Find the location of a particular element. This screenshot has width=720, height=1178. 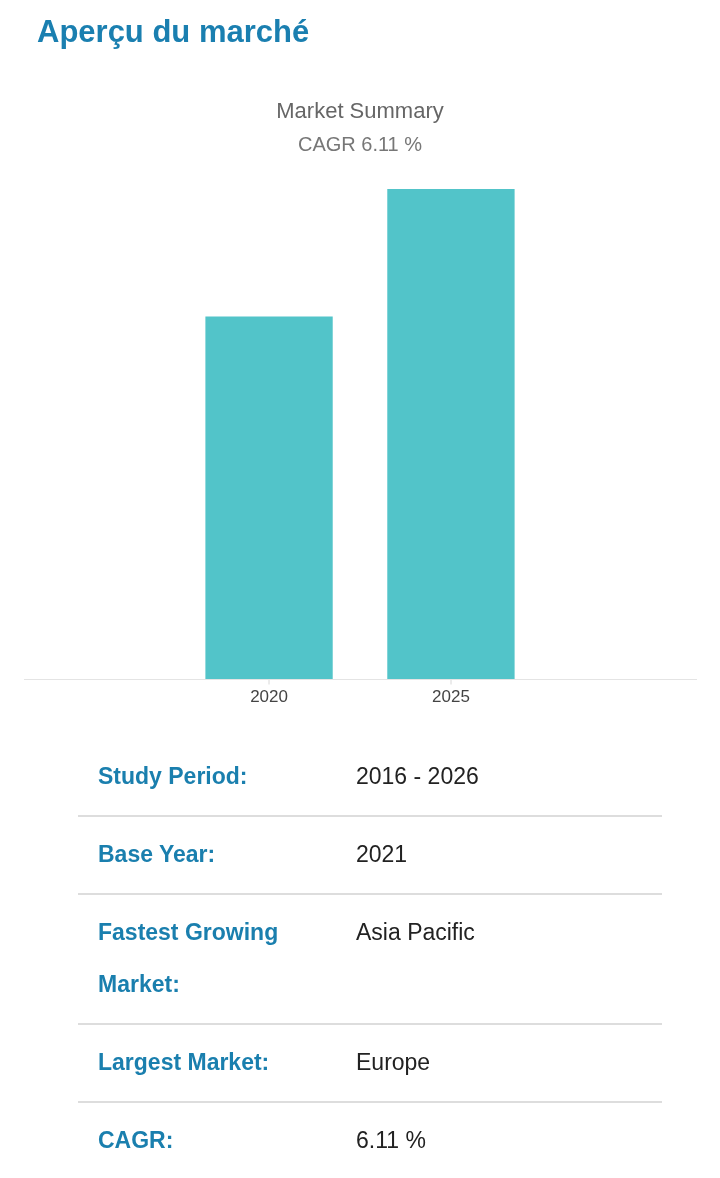

text: Europe is located at coordinates (393, 1062).